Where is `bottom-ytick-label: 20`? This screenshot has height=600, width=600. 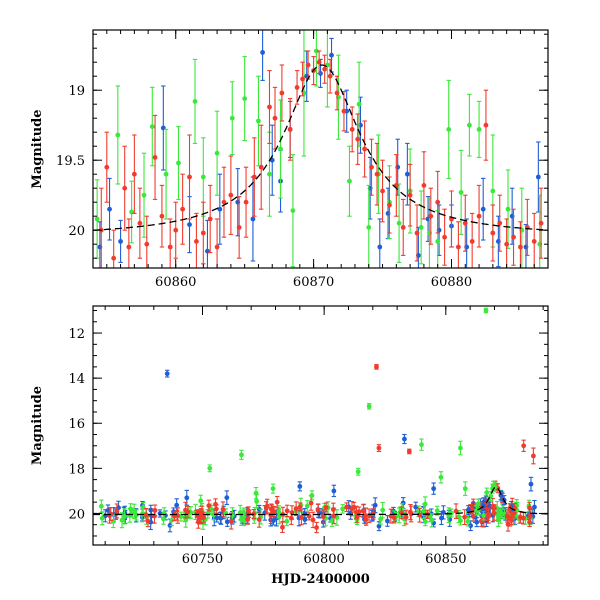
bottom-ytick-label: 20 is located at coordinates (76, 514).